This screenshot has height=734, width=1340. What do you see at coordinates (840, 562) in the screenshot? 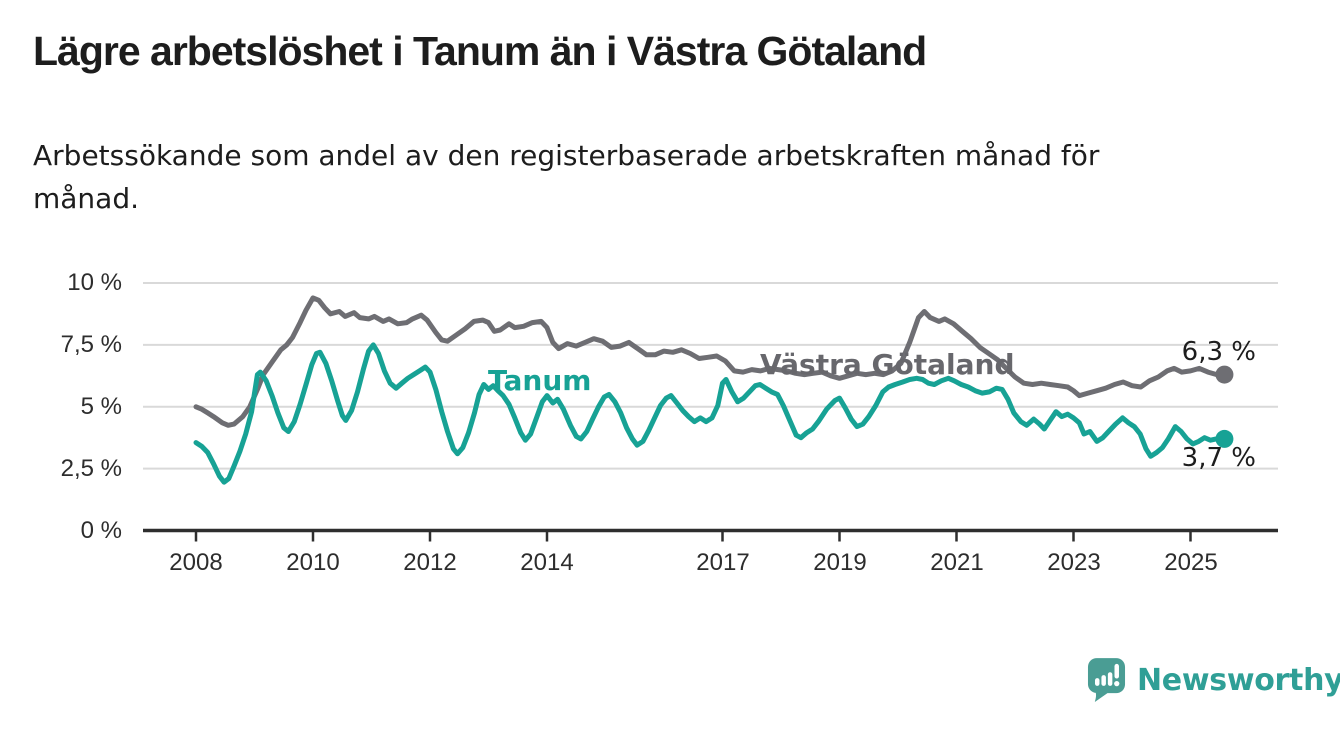
I see `x-axis-tick-label: 2019` at bounding box center [840, 562].